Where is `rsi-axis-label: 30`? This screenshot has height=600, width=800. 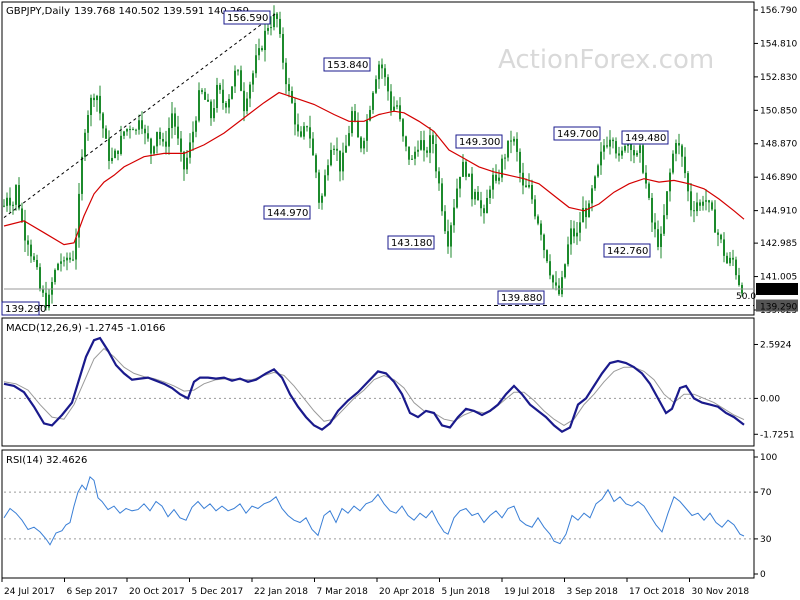 rsi-axis-label: 30 is located at coordinates (766, 540).